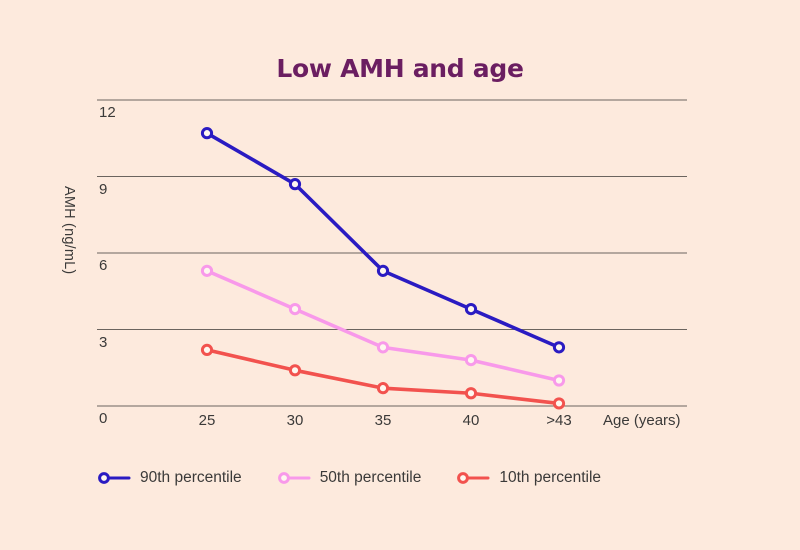 Image resolution: width=800 pixels, height=550 pixels. What do you see at coordinates (295, 420) in the screenshot?
I see `x-tick-label: 30` at bounding box center [295, 420].